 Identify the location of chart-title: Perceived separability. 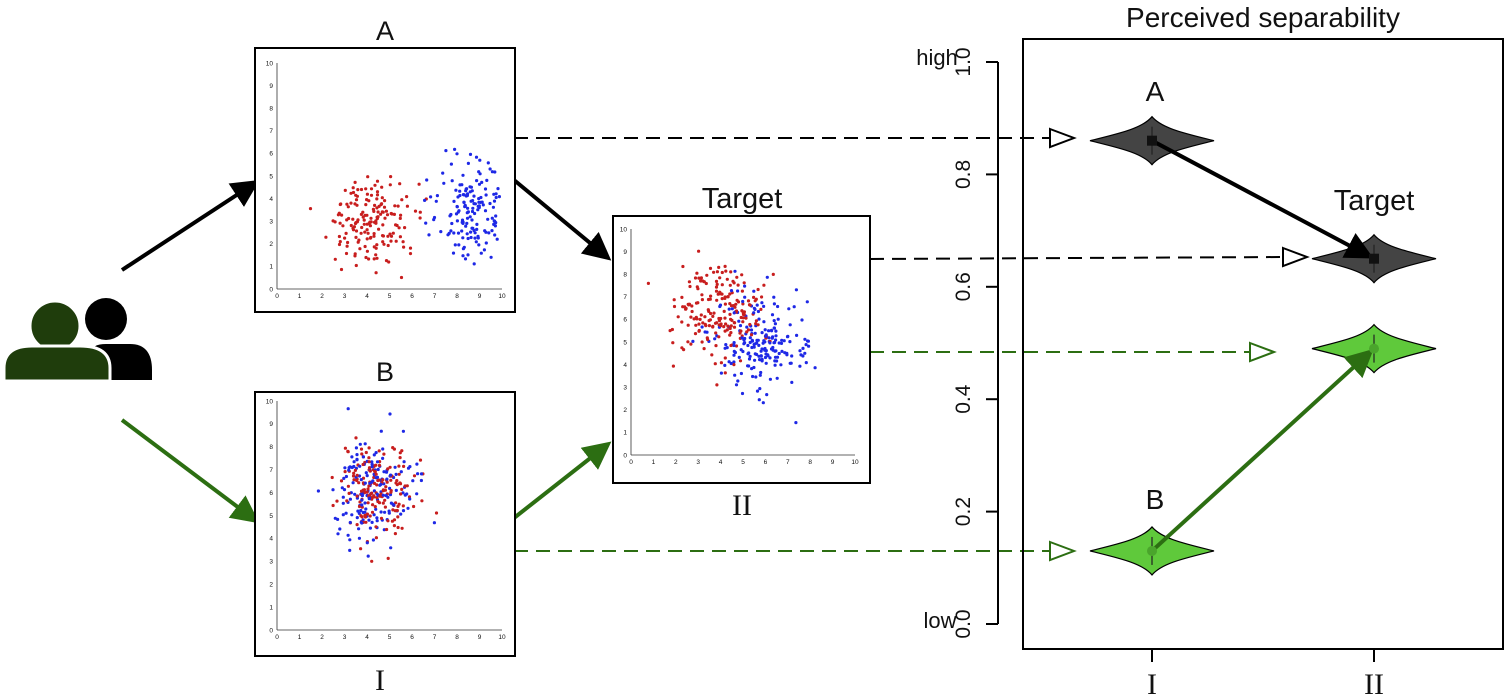
(1263, 17).